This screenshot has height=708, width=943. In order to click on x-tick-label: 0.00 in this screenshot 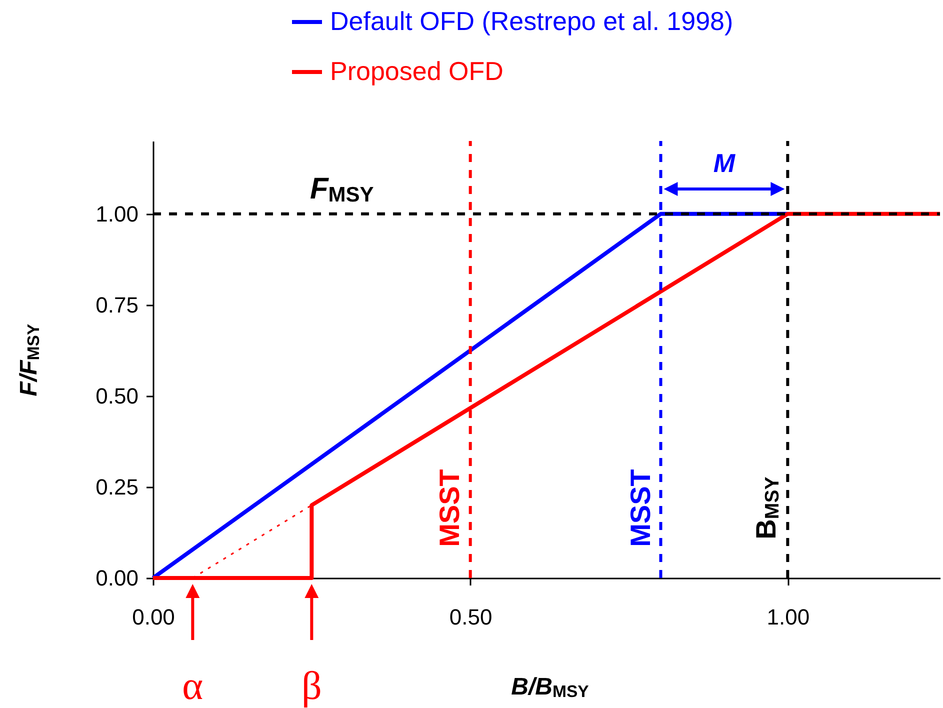, I will do `click(153, 617)`.